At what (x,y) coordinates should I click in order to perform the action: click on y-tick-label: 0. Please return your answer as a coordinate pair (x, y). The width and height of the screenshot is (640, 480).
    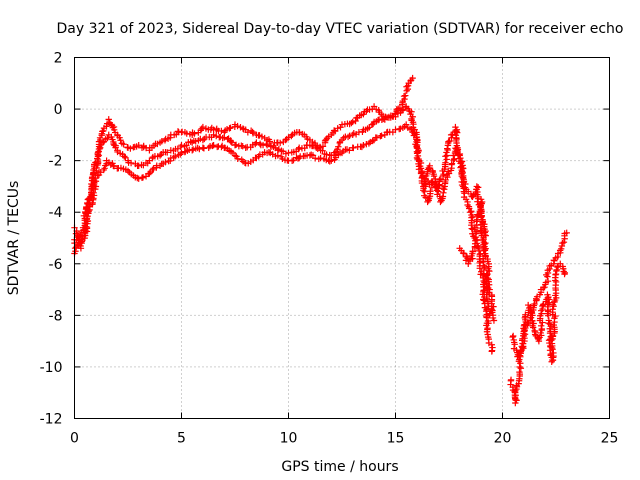
    Looking at the image, I should click on (58, 110).